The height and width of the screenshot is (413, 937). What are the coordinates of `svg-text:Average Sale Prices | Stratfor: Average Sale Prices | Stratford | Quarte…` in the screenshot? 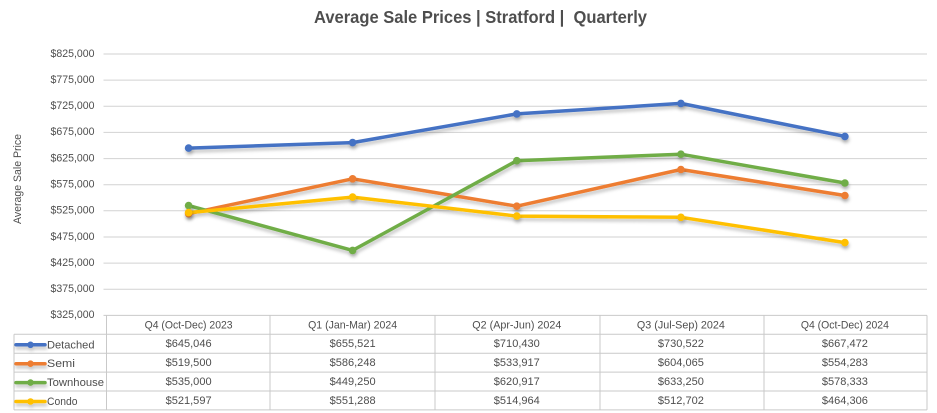 It's located at (480, 17).